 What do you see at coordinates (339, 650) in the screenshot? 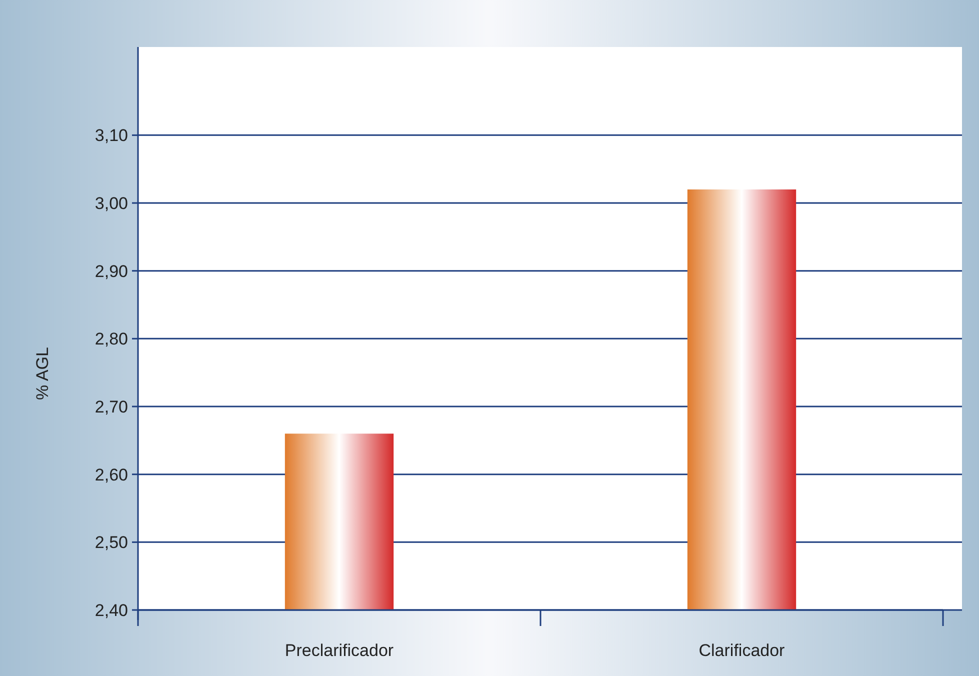
I see `x-tick-label: Preclarificador` at bounding box center [339, 650].